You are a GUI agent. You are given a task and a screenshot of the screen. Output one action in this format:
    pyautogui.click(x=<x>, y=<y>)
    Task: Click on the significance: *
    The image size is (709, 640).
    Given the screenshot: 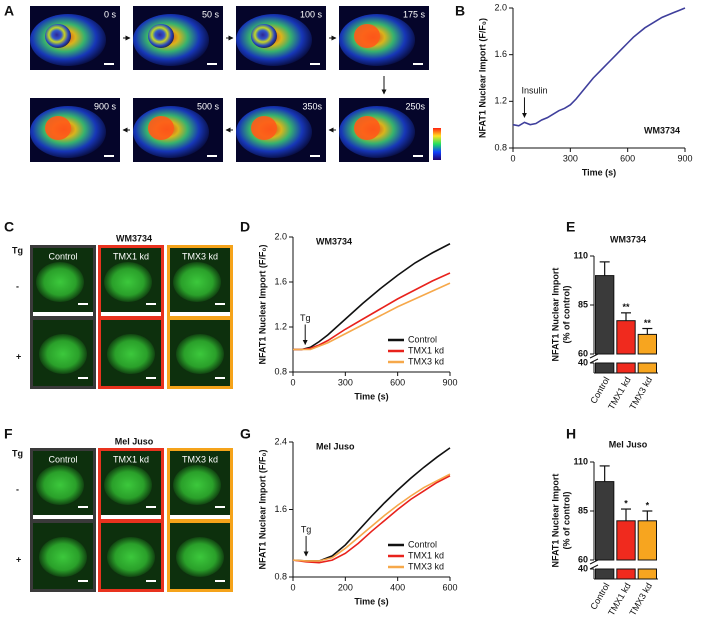 What is the action you would take?
    pyautogui.click(x=648, y=505)
    